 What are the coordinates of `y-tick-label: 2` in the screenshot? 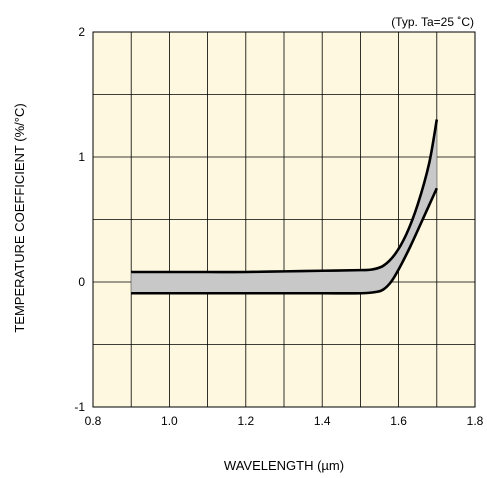 It's located at (81, 32).